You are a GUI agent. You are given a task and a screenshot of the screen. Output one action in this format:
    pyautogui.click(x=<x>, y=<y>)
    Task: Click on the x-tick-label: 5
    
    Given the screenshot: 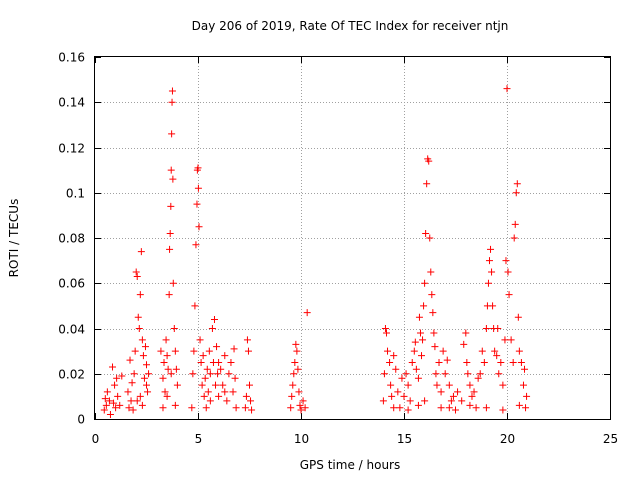 What is the action you would take?
    pyautogui.click(x=199, y=439)
    